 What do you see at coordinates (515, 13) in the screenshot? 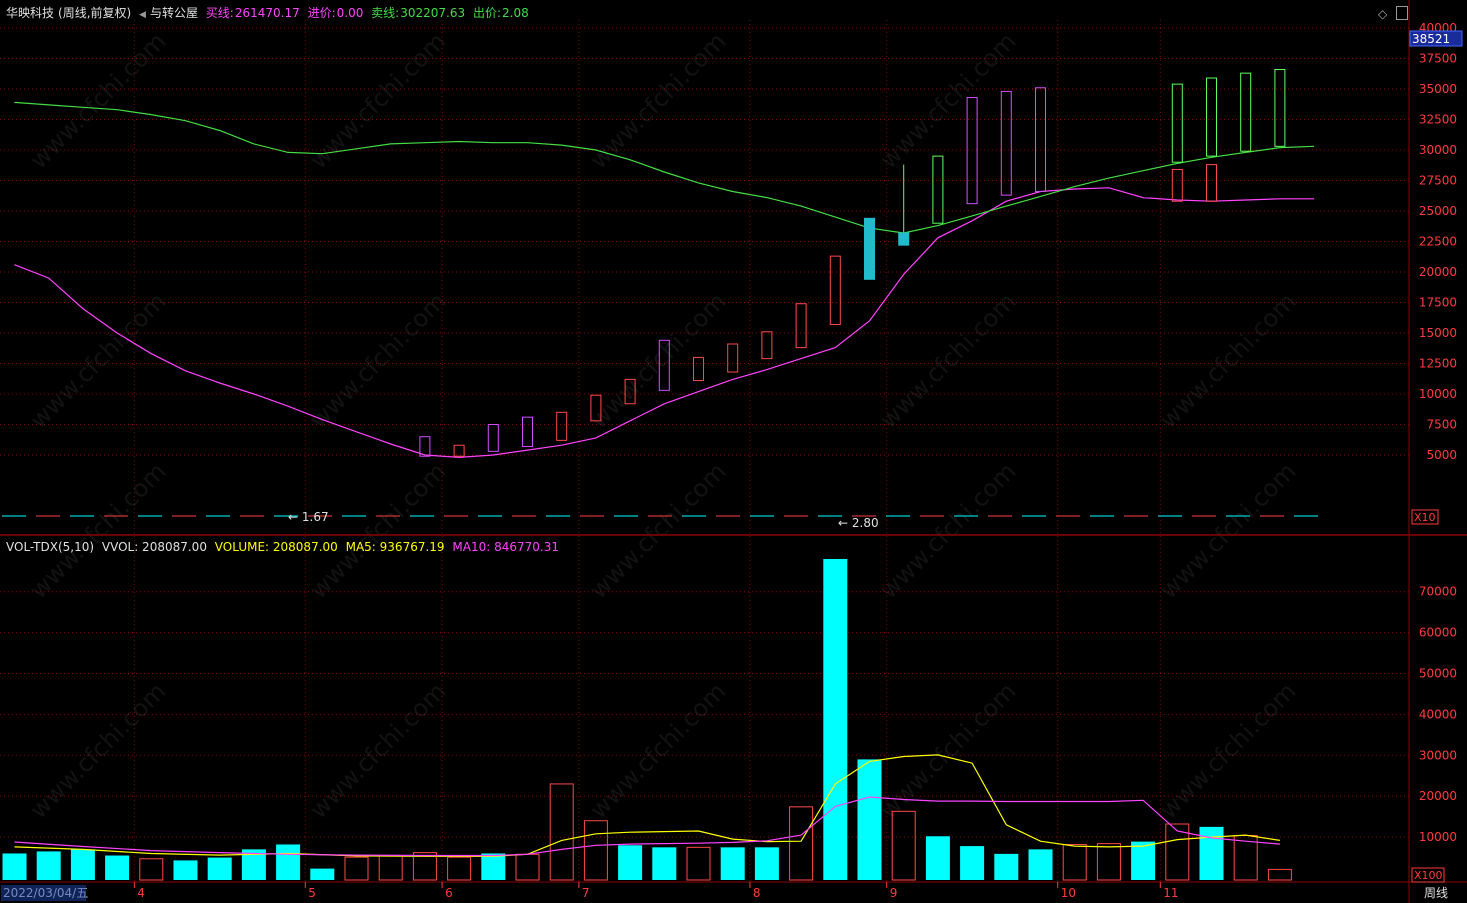
I see `exit-value: 2.08` at bounding box center [515, 13].